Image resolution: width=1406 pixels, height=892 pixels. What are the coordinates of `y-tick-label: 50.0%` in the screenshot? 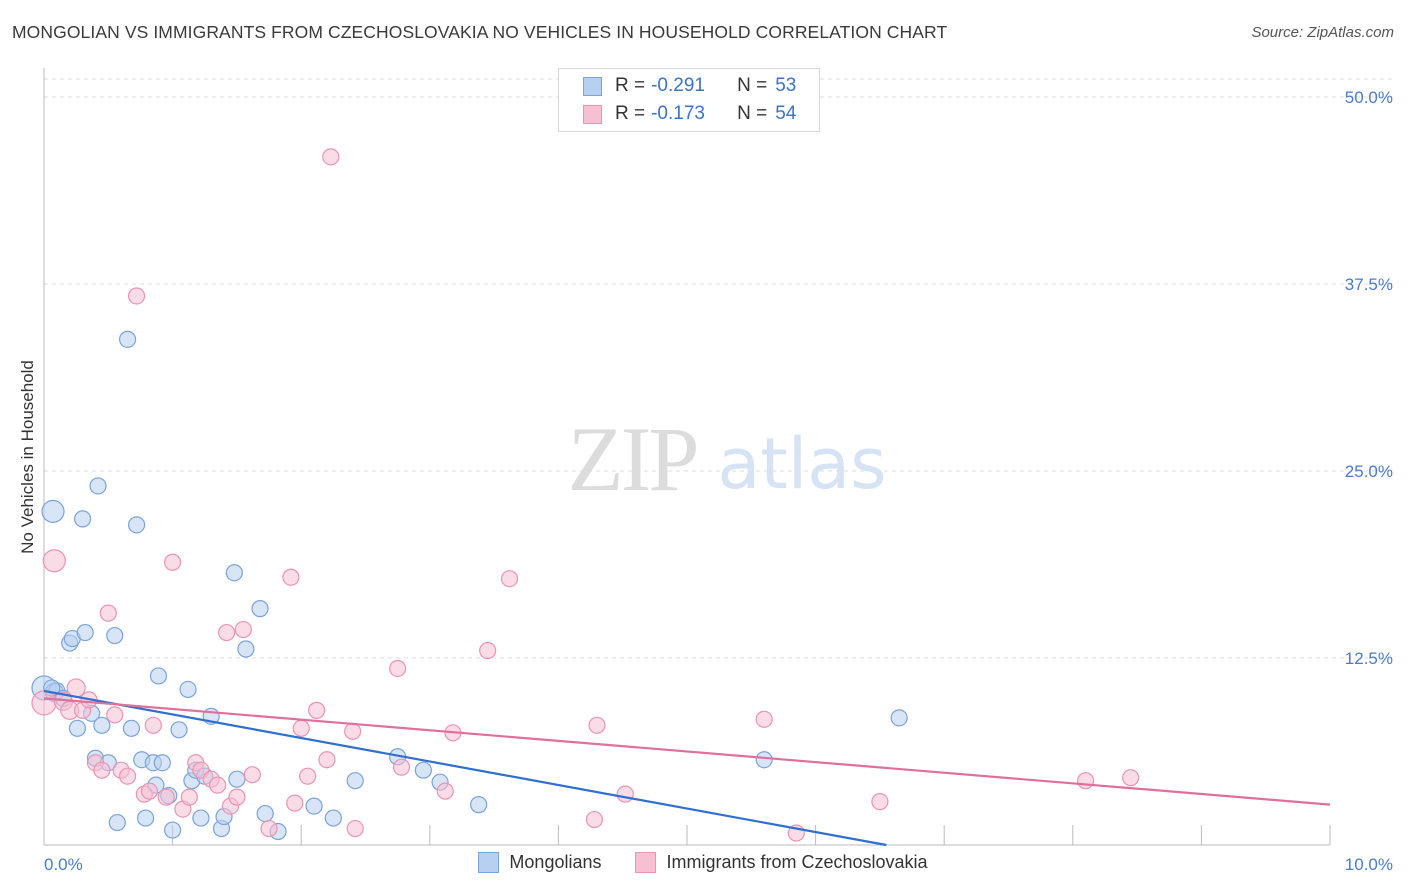 It's located at (1369, 97).